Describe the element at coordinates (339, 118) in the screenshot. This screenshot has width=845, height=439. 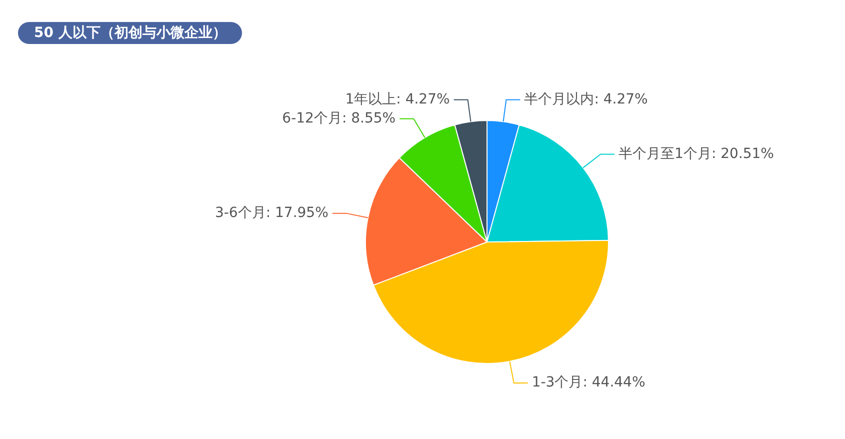
I see `slice-label: 6-12个月: 8.55%` at that location.